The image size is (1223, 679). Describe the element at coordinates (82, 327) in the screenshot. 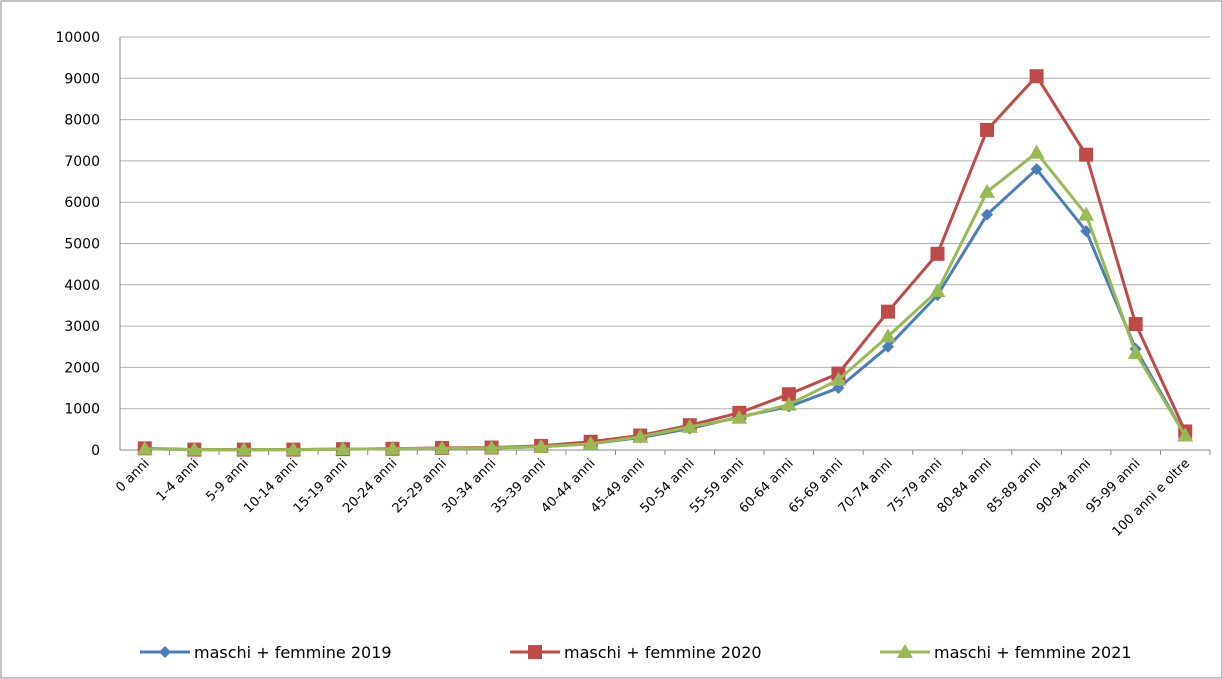

I see `y-tick-label: 3000` at that location.